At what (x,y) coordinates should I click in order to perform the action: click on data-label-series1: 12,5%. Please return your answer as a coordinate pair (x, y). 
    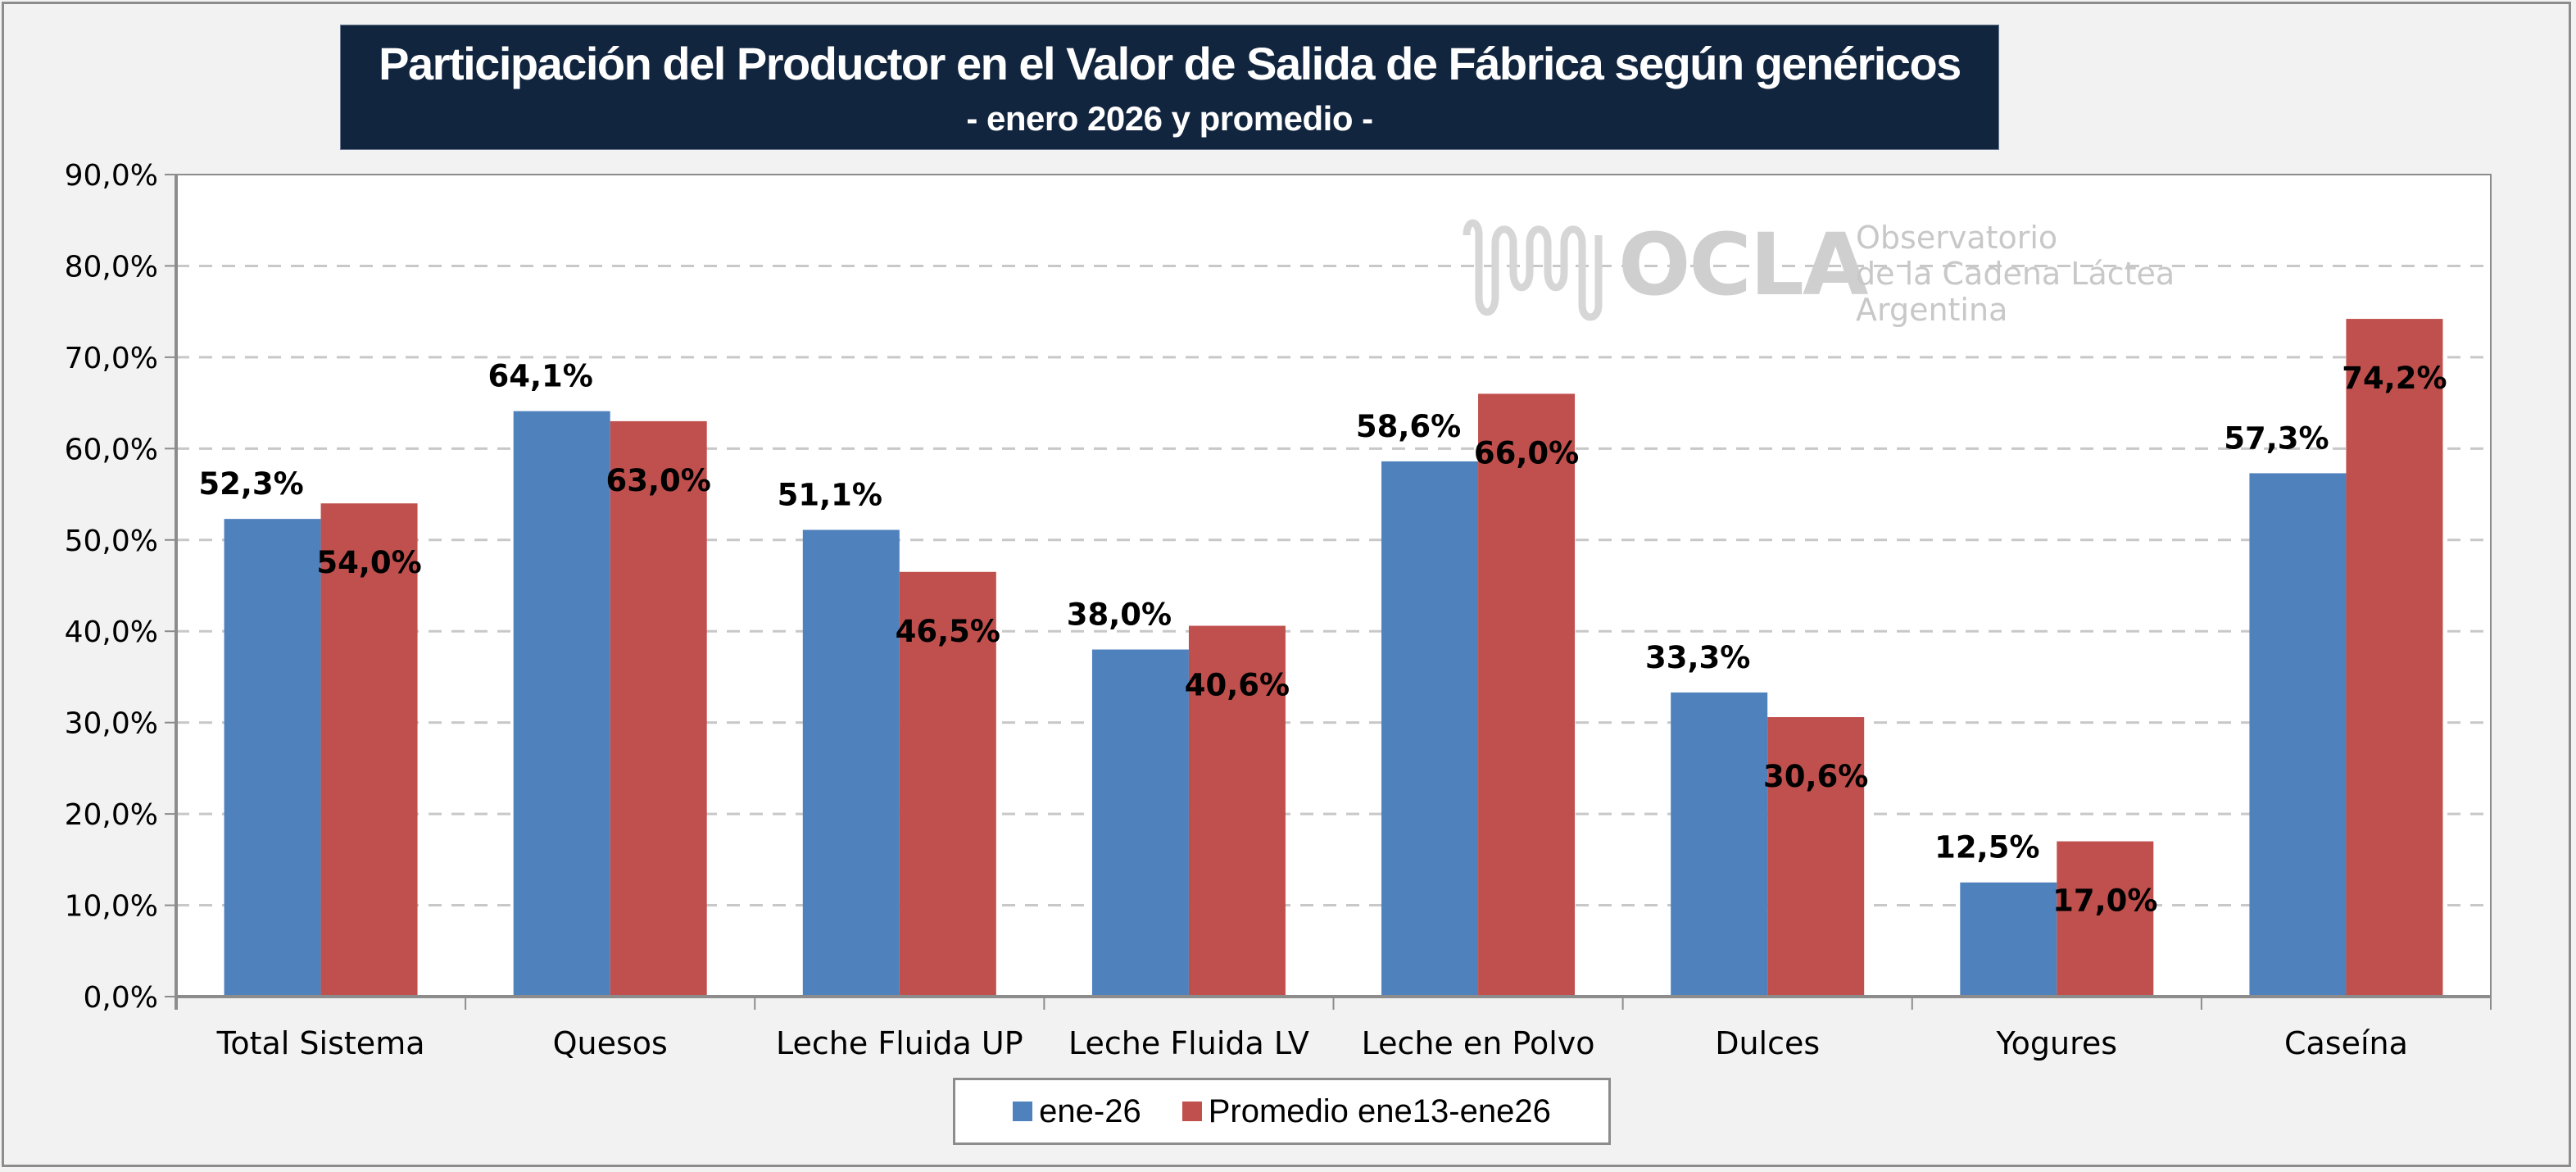
    Looking at the image, I should click on (1986, 848).